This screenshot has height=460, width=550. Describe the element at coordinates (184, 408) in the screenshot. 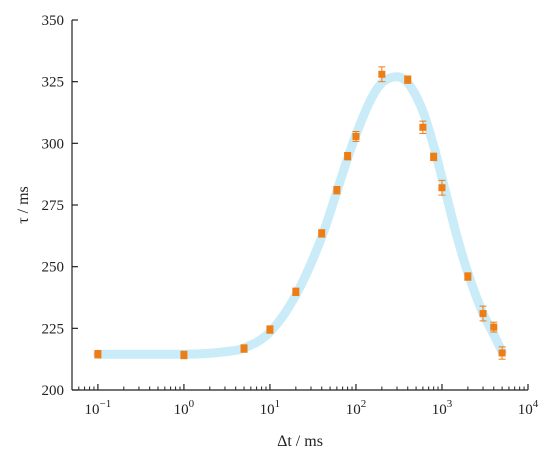

I see `x-tick-label: 10⁰` at that location.